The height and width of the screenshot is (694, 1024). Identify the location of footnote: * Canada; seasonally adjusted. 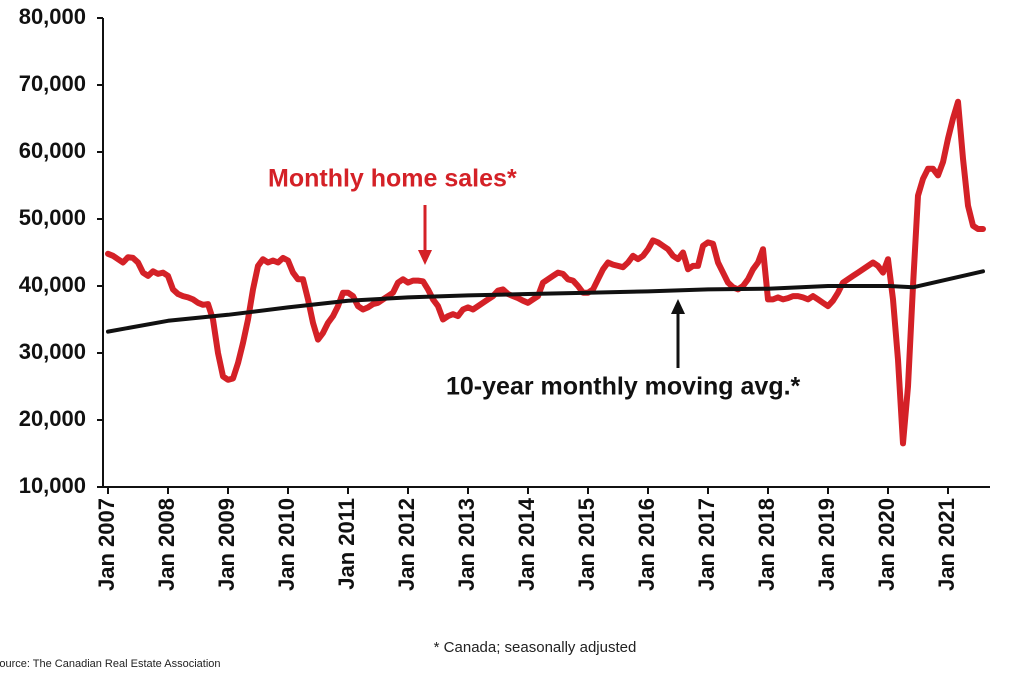
(535, 647).